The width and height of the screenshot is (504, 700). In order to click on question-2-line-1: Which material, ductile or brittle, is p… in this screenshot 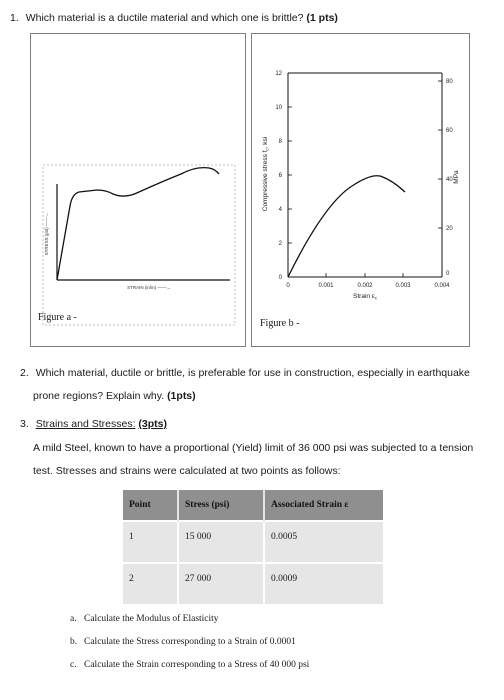, I will do `click(252, 373)`.